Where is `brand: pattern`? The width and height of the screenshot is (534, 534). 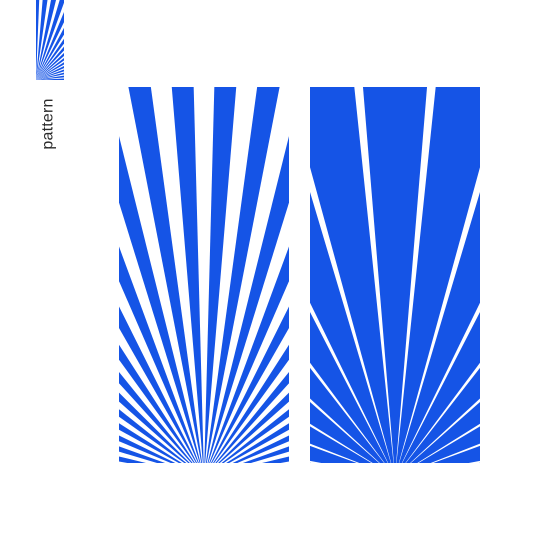 brand: pattern is located at coordinates (49, 80).